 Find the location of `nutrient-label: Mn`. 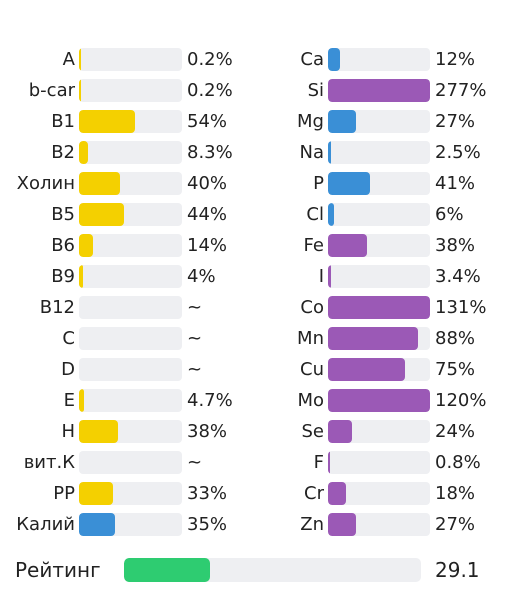

nutrient-label: Mn is located at coordinates (310, 338).